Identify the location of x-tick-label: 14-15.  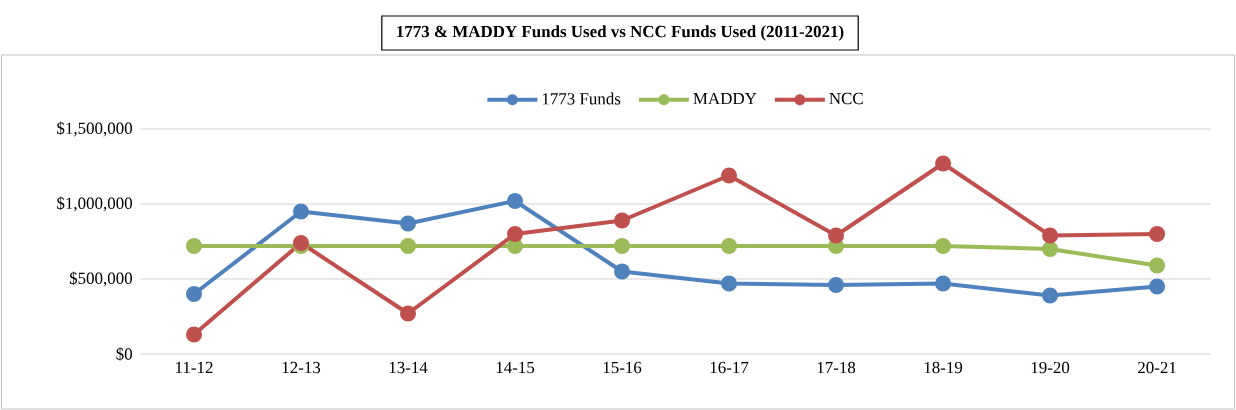
(515, 367).